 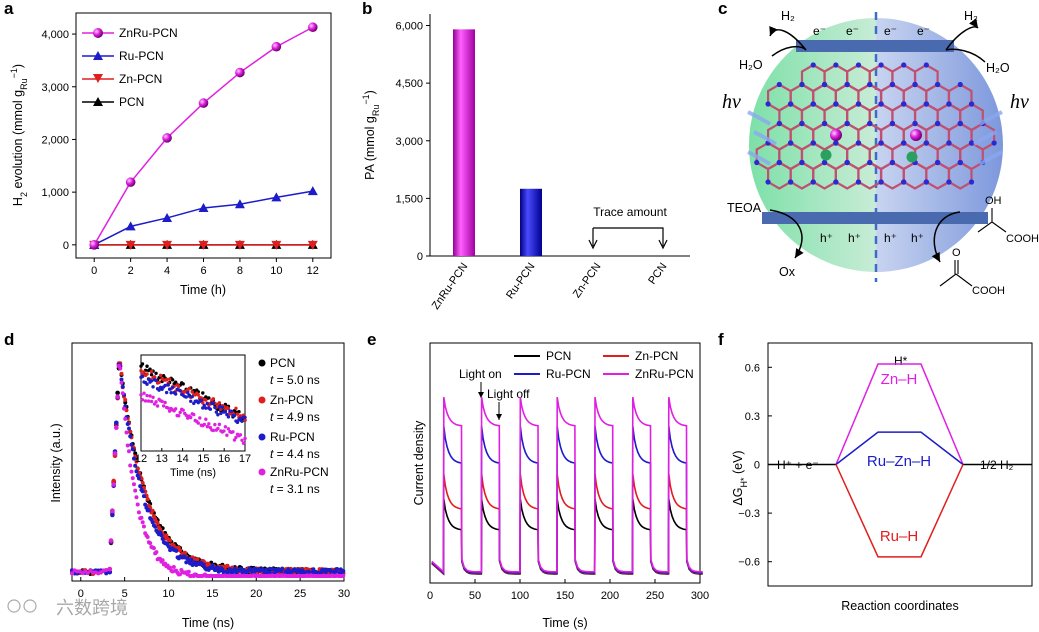 I want to click on light-ray-left, so click(x=759, y=118).